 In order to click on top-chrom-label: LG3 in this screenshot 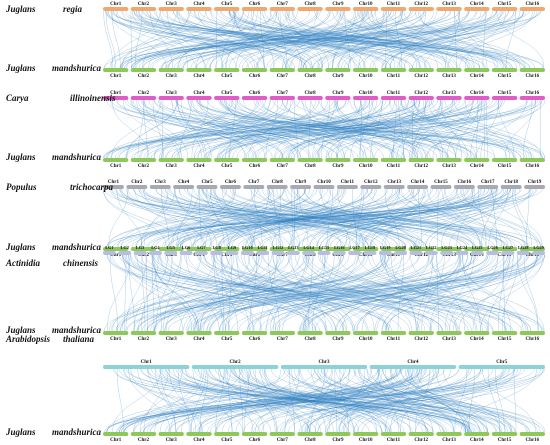, I will do `click(140, 247)`.